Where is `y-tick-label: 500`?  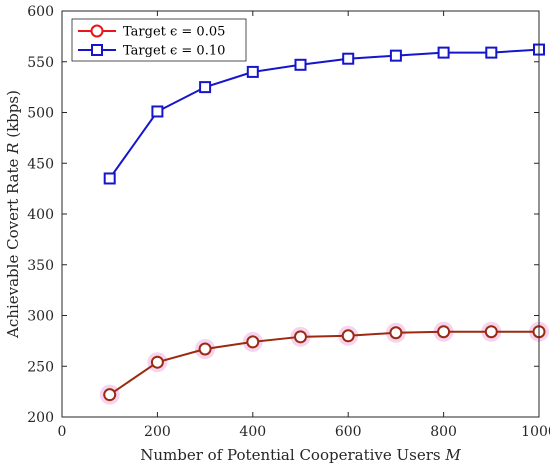 y-tick-label: 500 is located at coordinates (40, 114).